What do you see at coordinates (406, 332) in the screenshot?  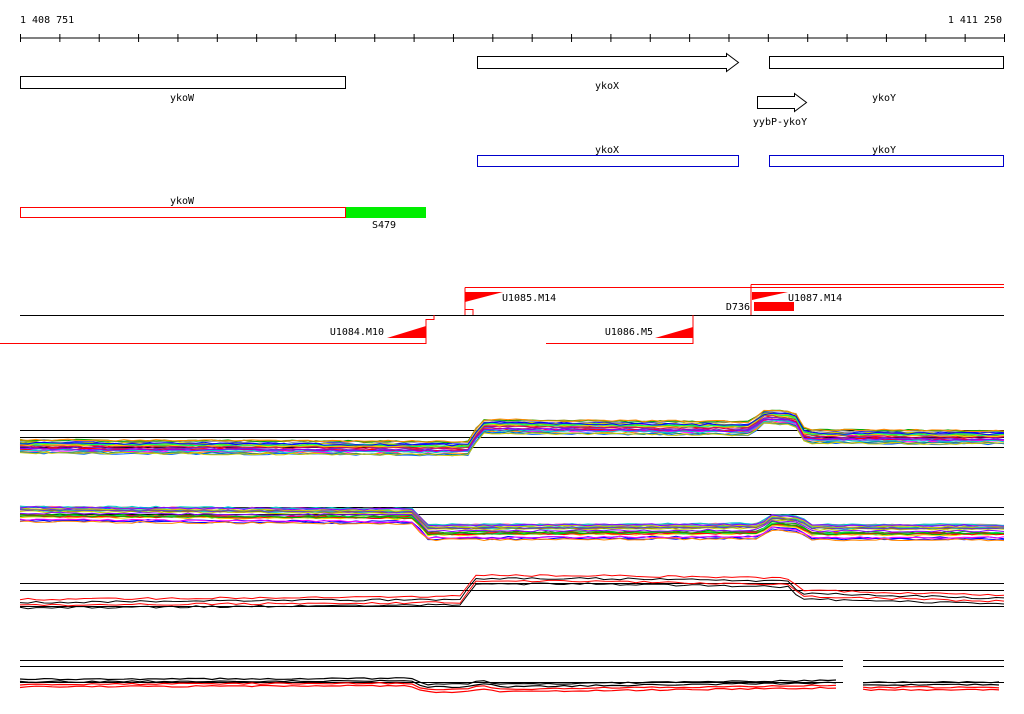 I see `segment-U1084-marker` at bounding box center [406, 332].